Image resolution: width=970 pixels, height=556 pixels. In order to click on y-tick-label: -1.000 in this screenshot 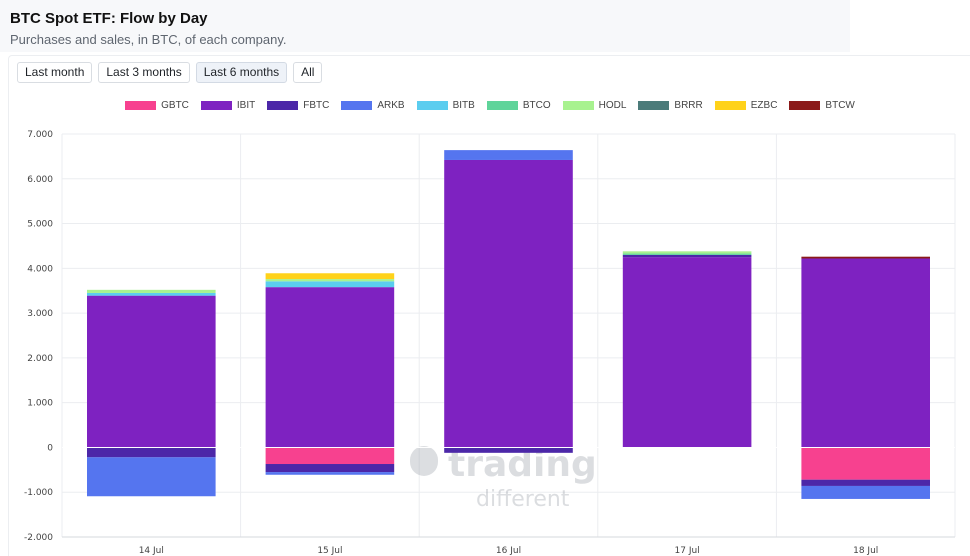, I will do `click(38, 493)`.